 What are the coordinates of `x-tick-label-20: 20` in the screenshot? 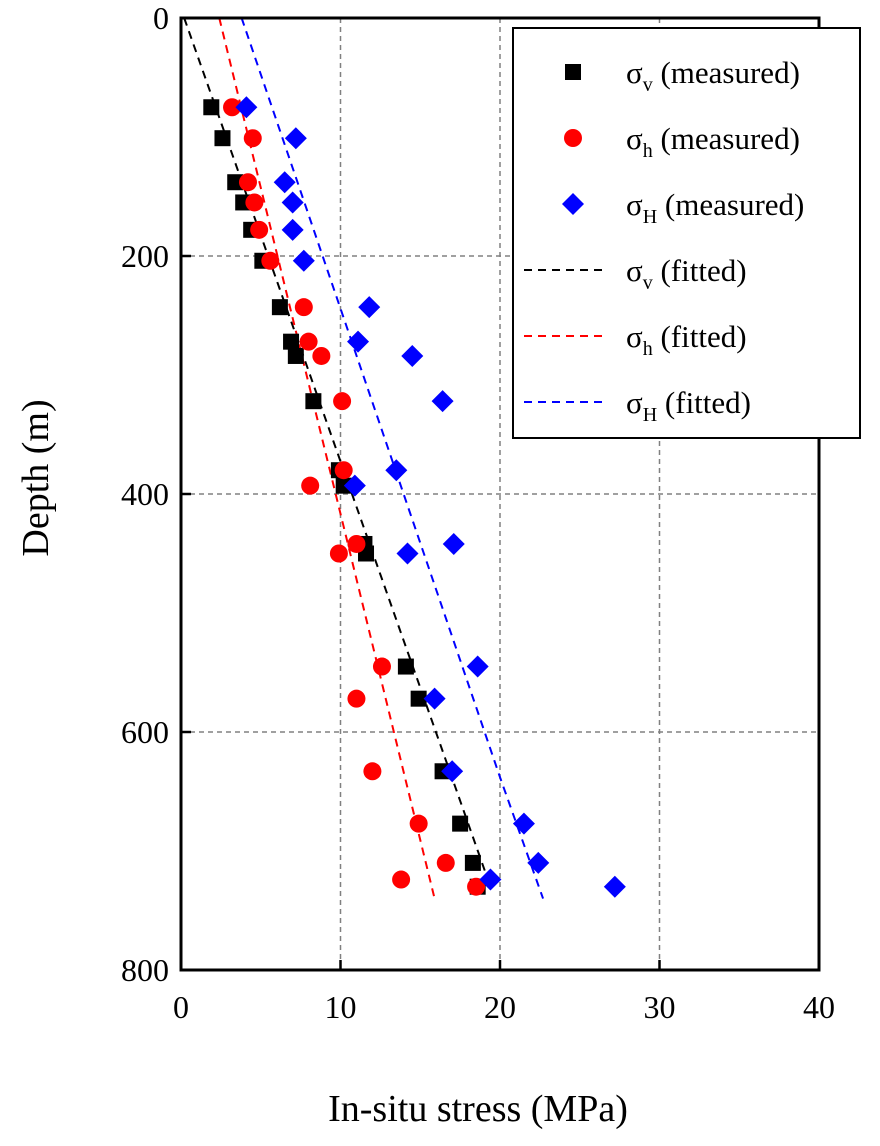 It's located at (500, 1007).